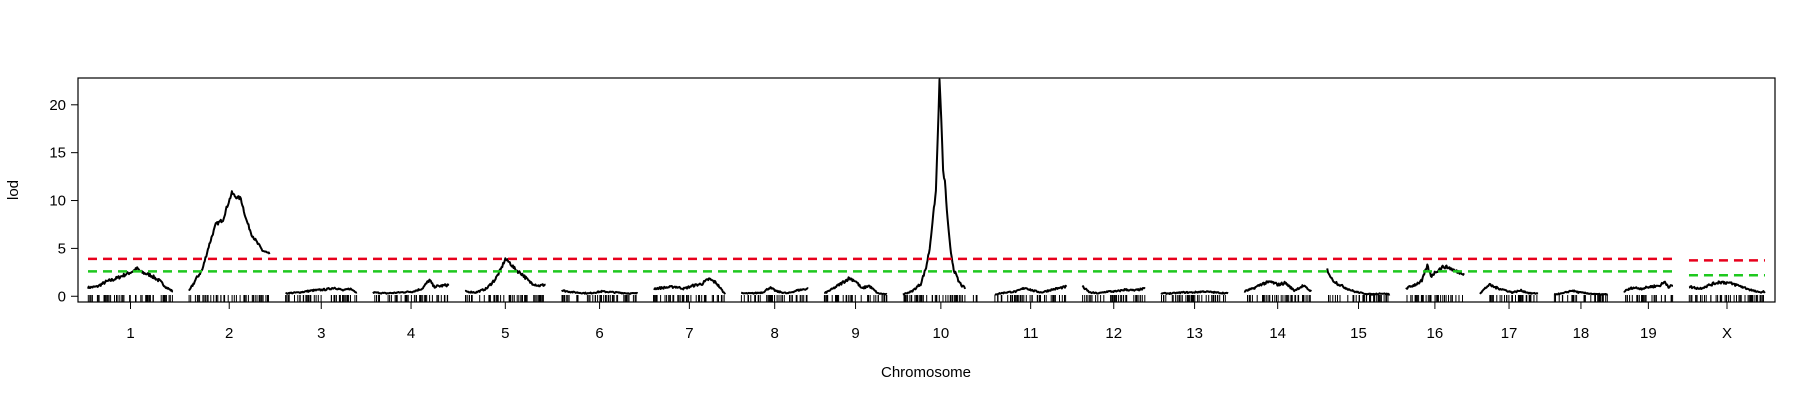  I want to click on x-axis-title: Chromosome, so click(926, 372).